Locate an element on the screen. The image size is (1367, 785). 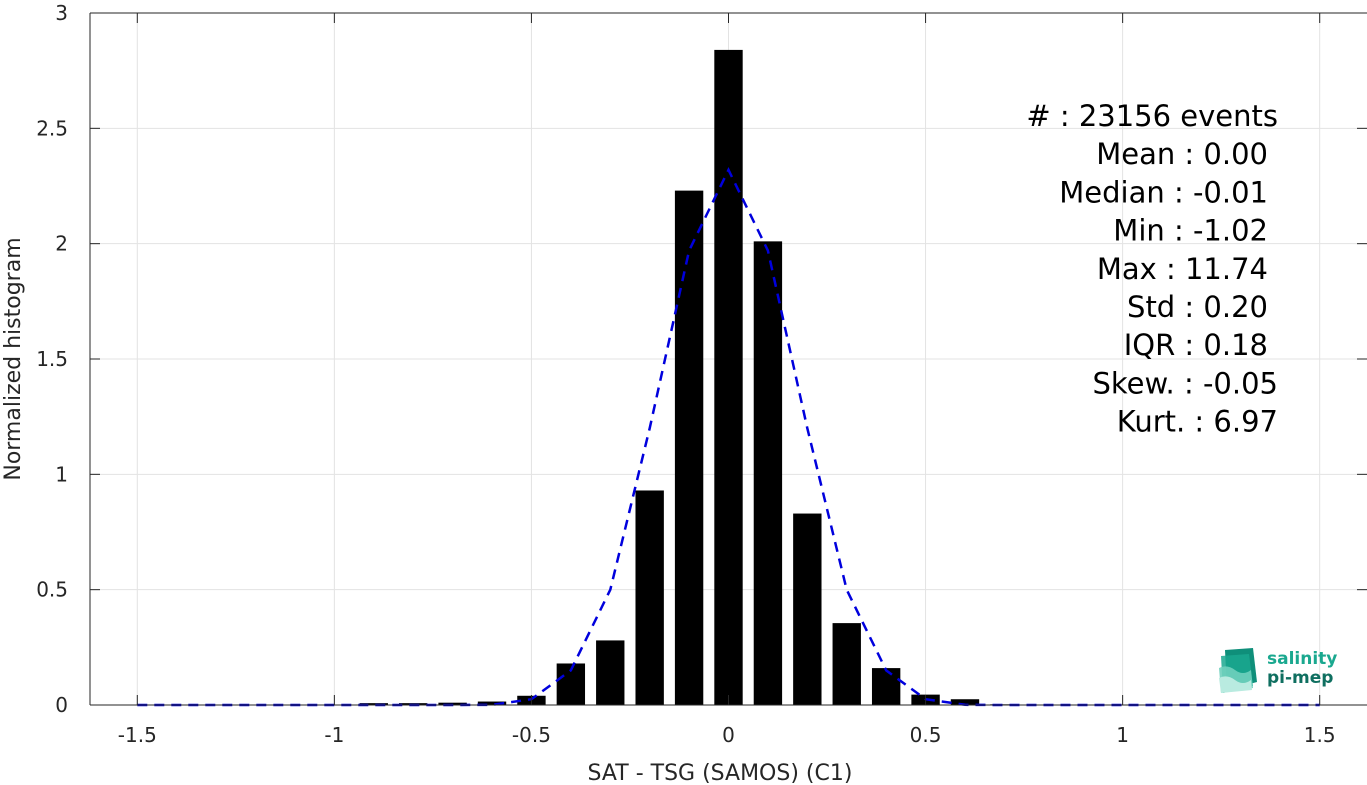
stat-line: Min : -1.02 is located at coordinates (1190, 231).